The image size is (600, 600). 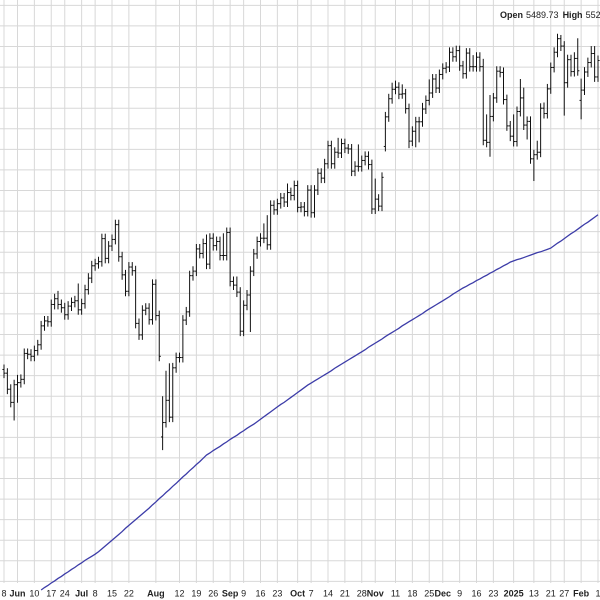 What do you see at coordinates (34, 593) in the screenshot?
I see `x-tick-label: 10` at bounding box center [34, 593].